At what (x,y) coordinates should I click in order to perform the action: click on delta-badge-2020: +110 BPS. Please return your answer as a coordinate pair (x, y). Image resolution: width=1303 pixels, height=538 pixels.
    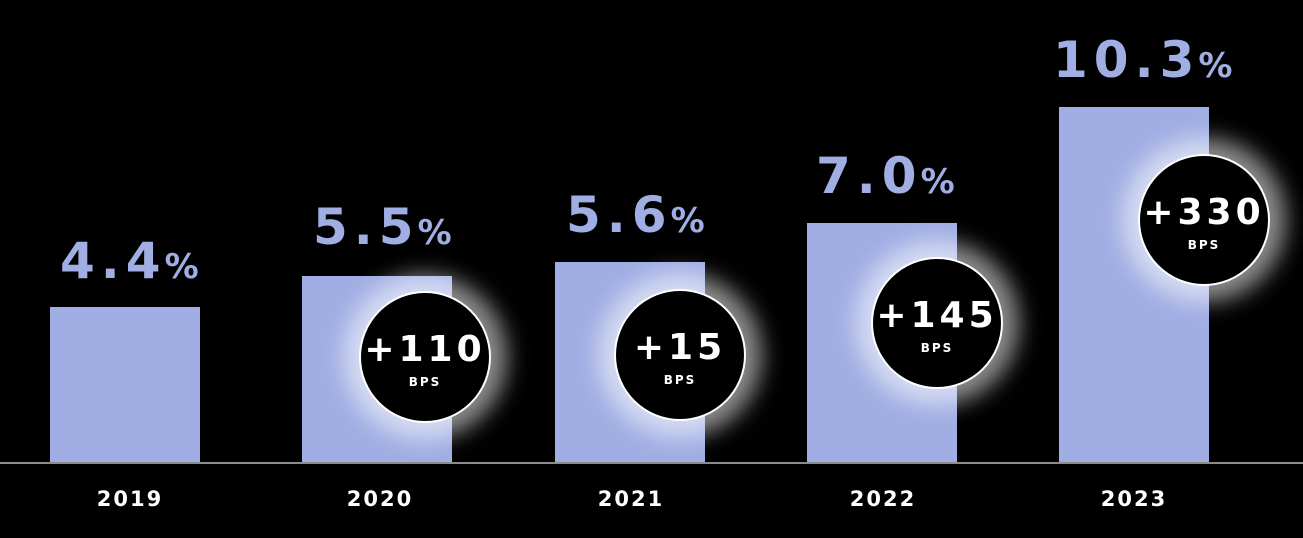
    Looking at the image, I should click on (425, 357).